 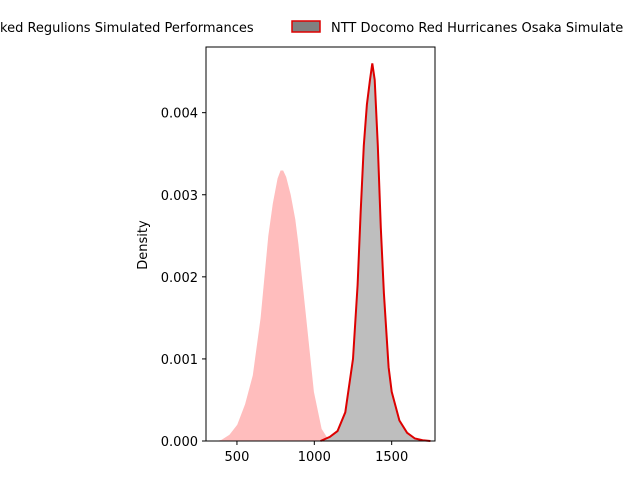 I want to click on y-axis-label: Density, so click(x=143, y=245).